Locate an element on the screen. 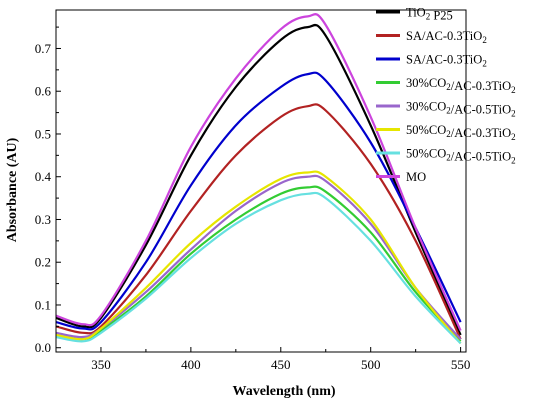  y-tick-label: 0.4 is located at coordinates (43, 176).